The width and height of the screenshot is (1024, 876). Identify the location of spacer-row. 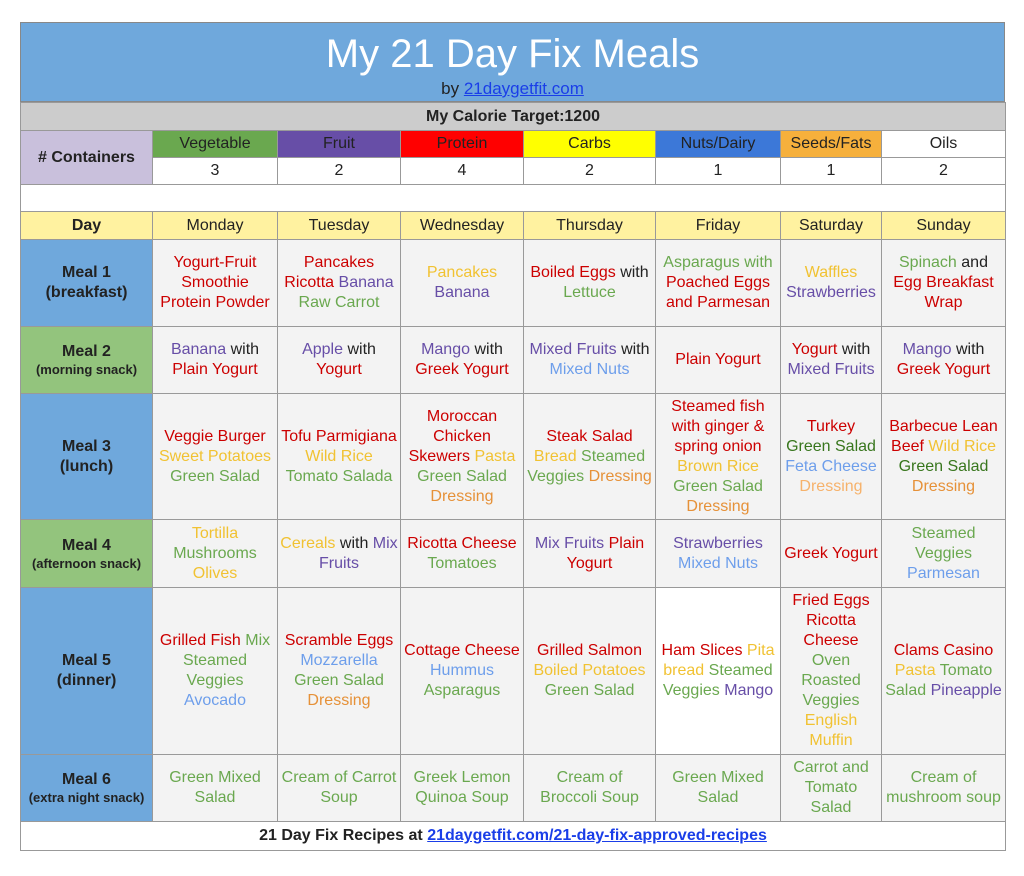
(513, 198).